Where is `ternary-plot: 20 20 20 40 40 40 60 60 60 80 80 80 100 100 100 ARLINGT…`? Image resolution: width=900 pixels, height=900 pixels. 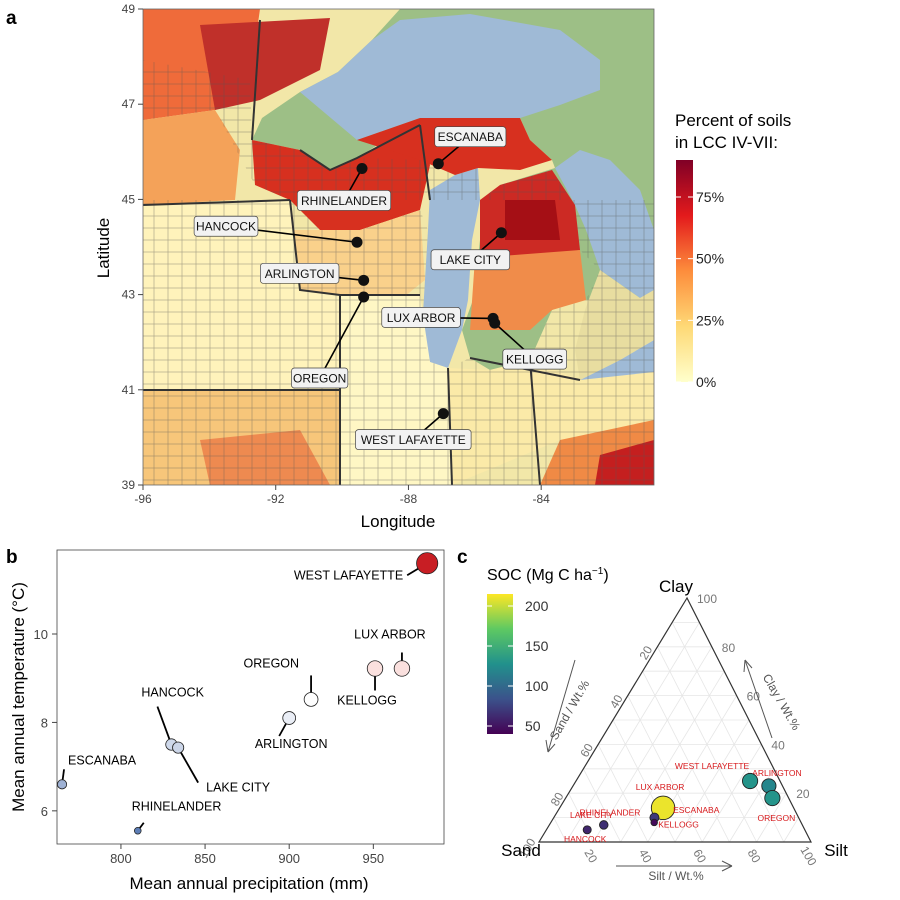 ternary-plot: 20 20 20 40 40 40 60 60 60 80 80 80 100 100 100 ARLINGT… is located at coordinates (667, 730).